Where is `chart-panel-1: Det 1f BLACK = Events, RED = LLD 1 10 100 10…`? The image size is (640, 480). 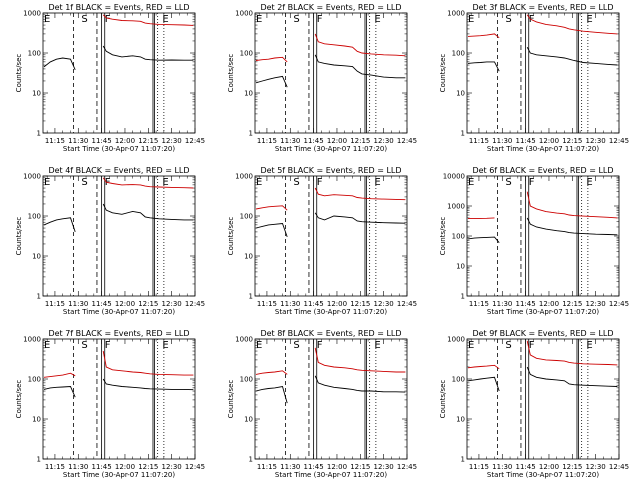
chart-panel-1: Det 1f BLACK = Events, RED = LLD 1 10 100 10… is located at coordinates (110, 78).